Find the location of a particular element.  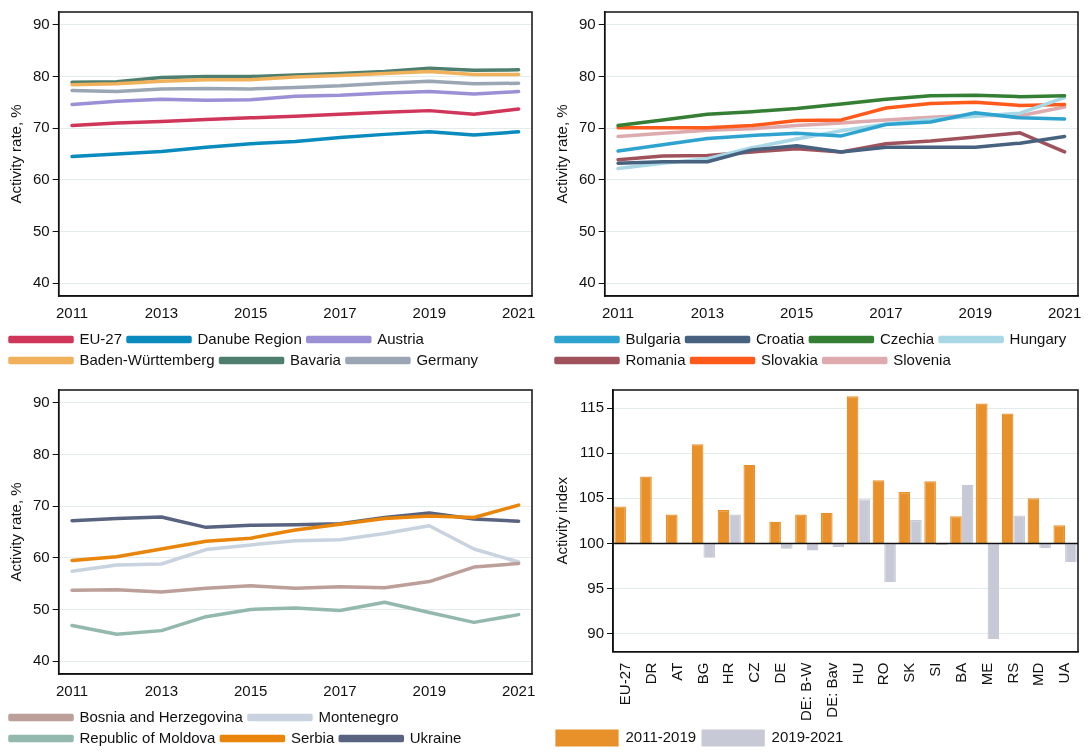

legend-label: 2011-2019 is located at coordinates (661, 737).